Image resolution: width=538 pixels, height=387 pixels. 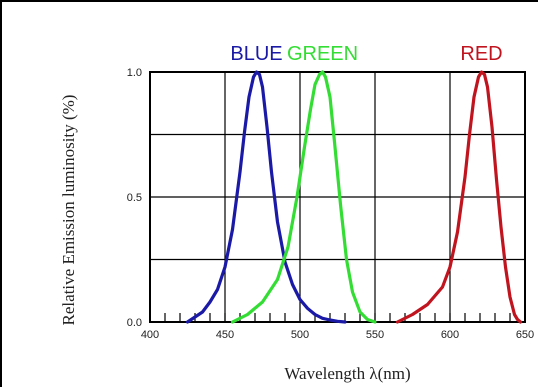 What do you see at coordinates (256, 54) in the screenshot?
I see `series-label-blue: BLUE` at bounding box center [256, 54].